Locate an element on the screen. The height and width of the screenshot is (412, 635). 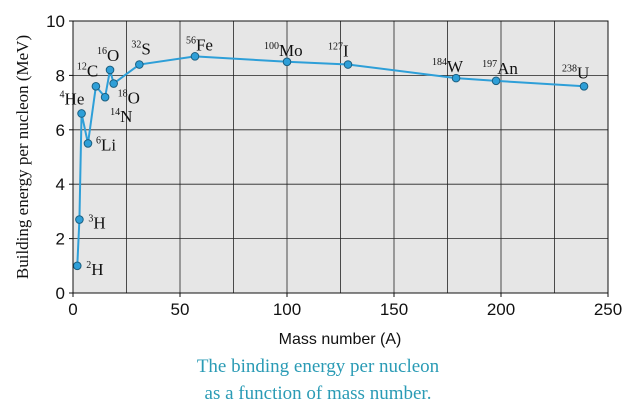
point-label: 184W is located at coordinates (448, 66).